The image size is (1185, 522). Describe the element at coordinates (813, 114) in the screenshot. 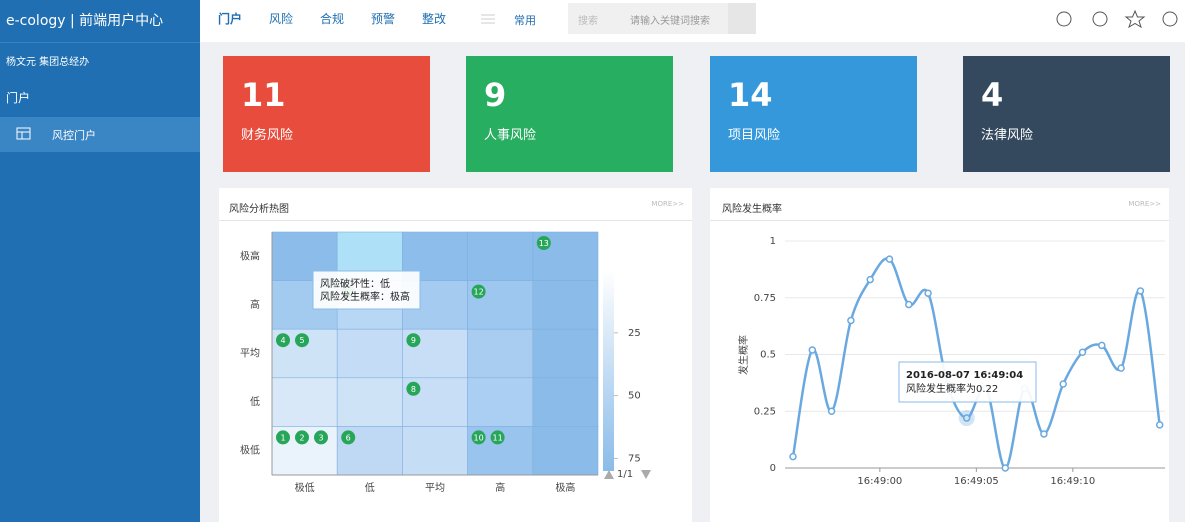

I see `stat-card: 14 项目风险` at that location.